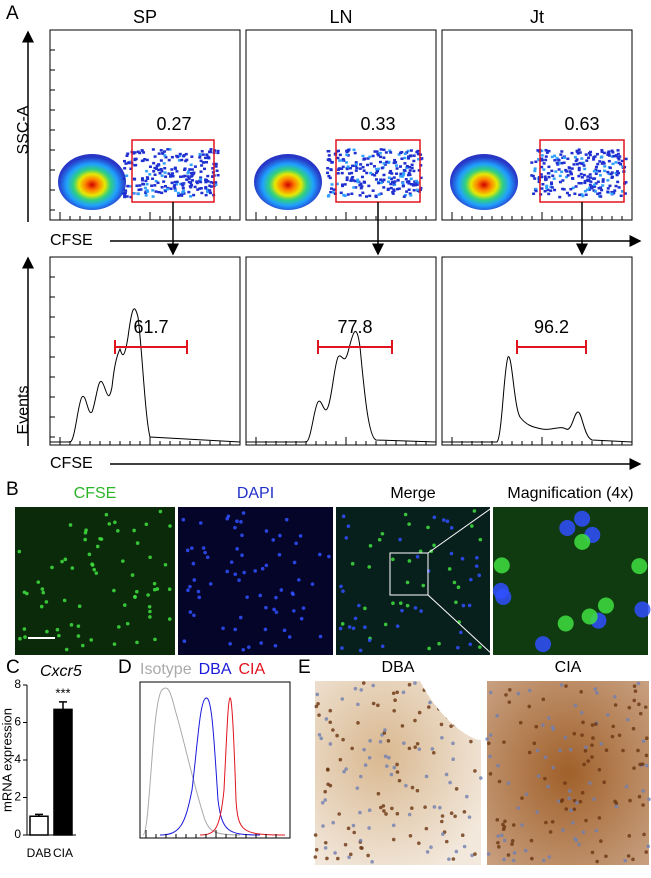 The width and height of the screenshot is (651, 878). What do you see at coordinates (17, 759) in the screenshot?
I see `y-tick-label: 4` at bounding box center [17, 759].